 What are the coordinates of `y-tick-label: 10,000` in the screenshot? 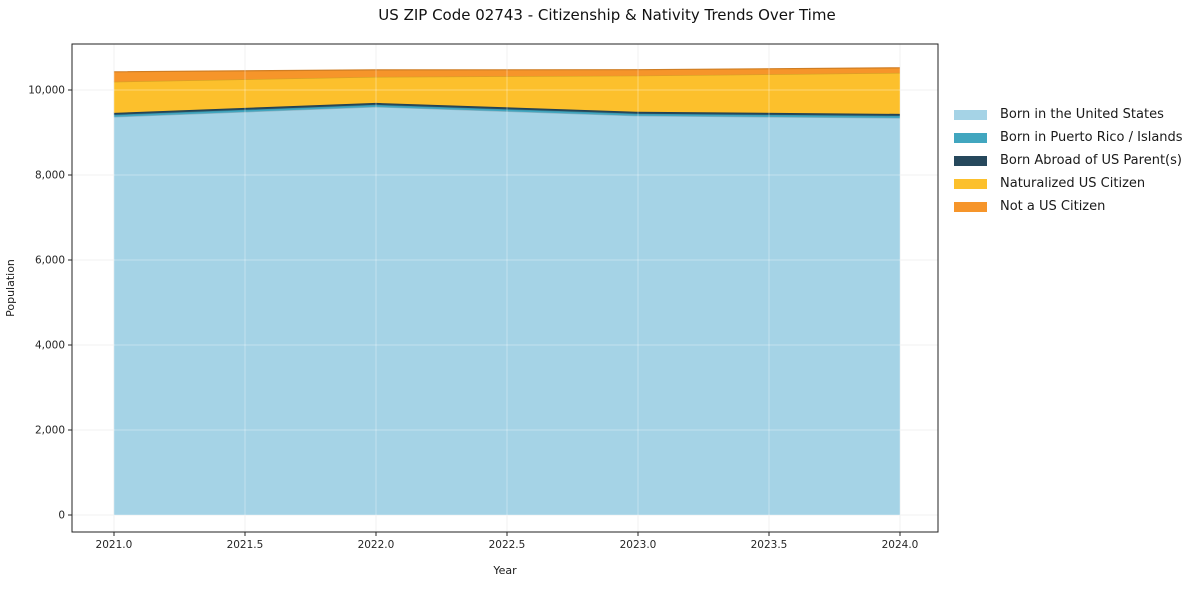 It's located at (46, 91).